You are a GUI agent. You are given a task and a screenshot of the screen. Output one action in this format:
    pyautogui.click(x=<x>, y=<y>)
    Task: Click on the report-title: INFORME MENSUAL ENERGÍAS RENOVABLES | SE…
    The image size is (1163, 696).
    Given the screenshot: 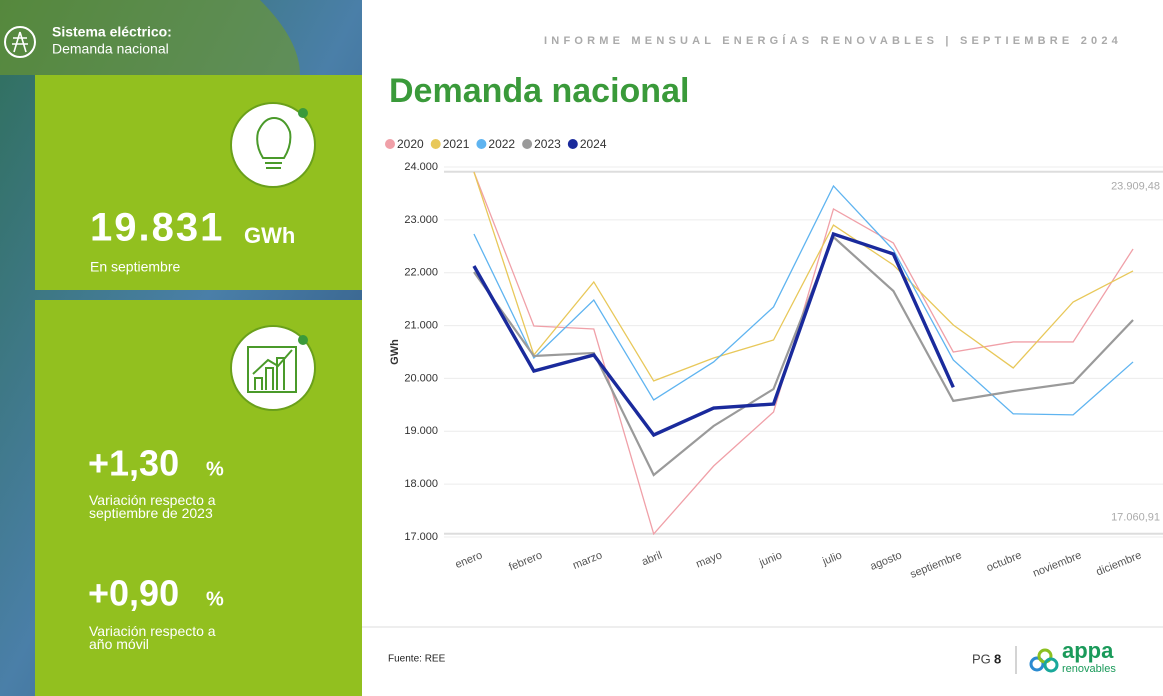 What is the action you would take?
    pyautogui.click(x=833, y=40)
    